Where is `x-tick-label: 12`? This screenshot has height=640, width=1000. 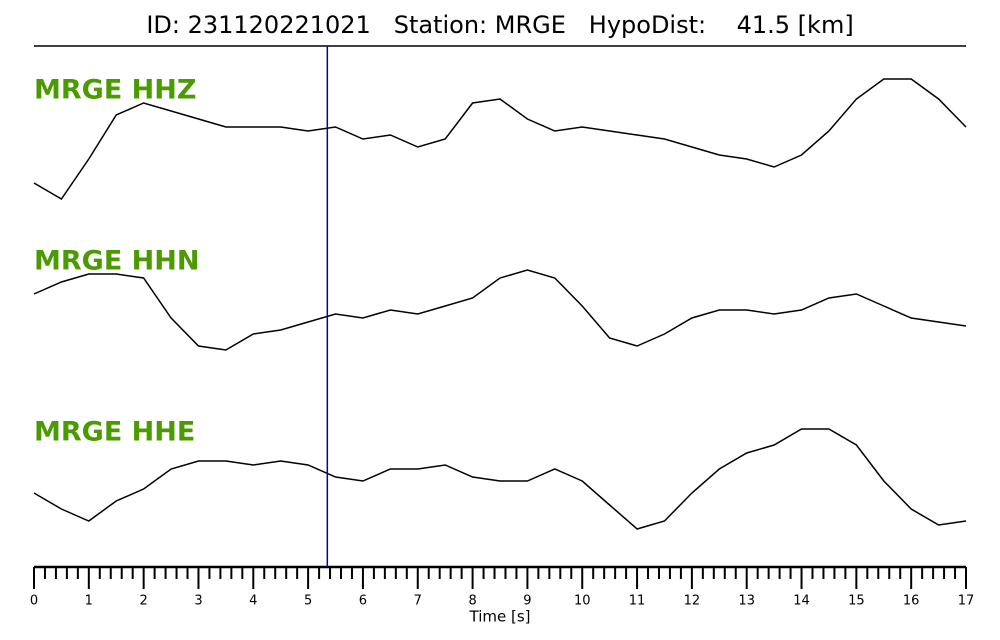 x-tick-label: 12 is located at coordinates (692, 601).